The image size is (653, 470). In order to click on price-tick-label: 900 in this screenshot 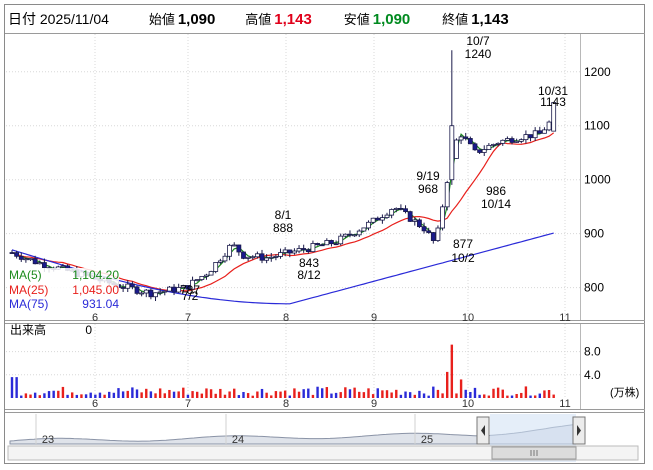, I will do `click(594, 234)`.